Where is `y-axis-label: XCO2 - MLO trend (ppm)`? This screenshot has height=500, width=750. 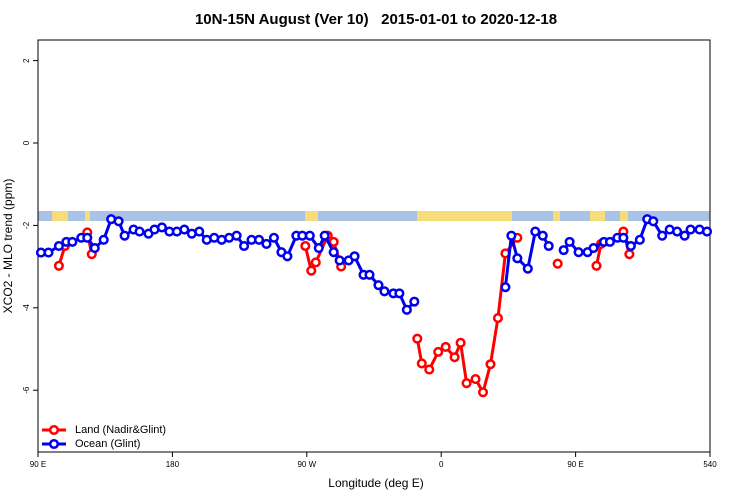 y-axis-label: XCO2 - MLO trend (ppm) is located at coordinates (8, 246).